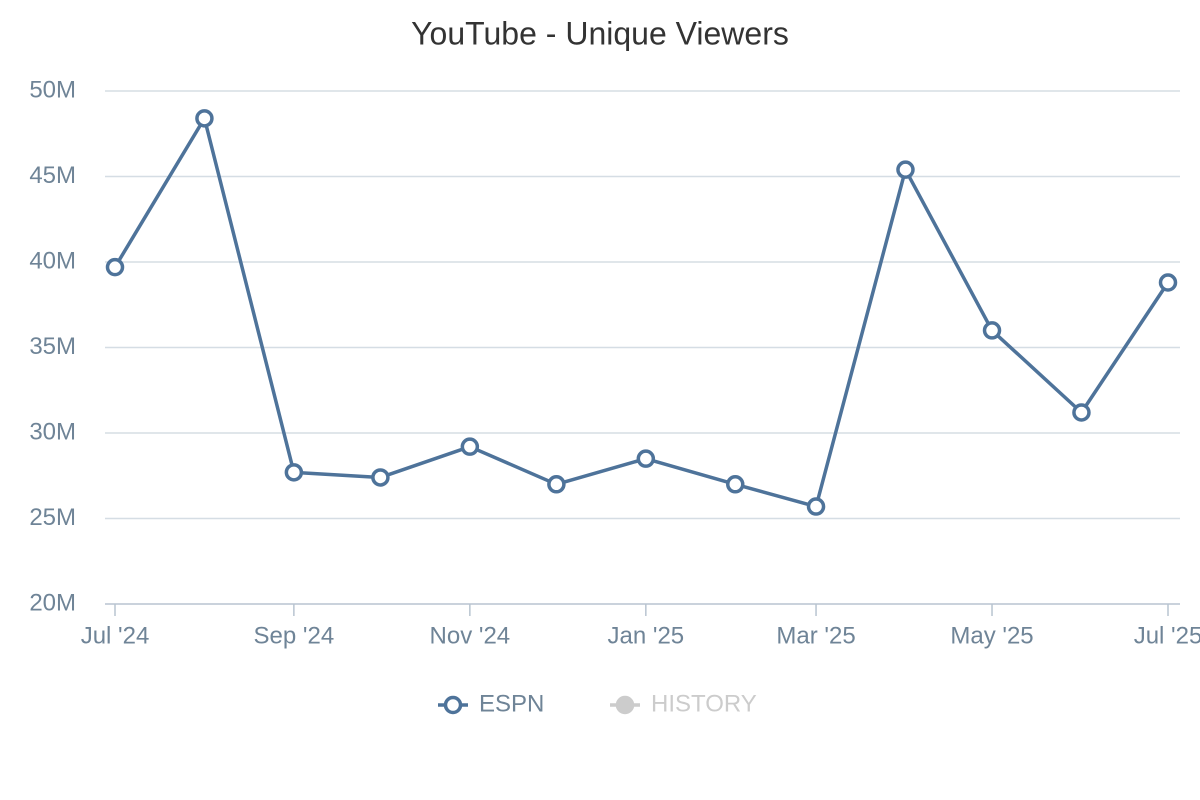 This screenshot has width=1200, height=800. I want to click on x-tick-label: Jan '25, so click(646, 635).